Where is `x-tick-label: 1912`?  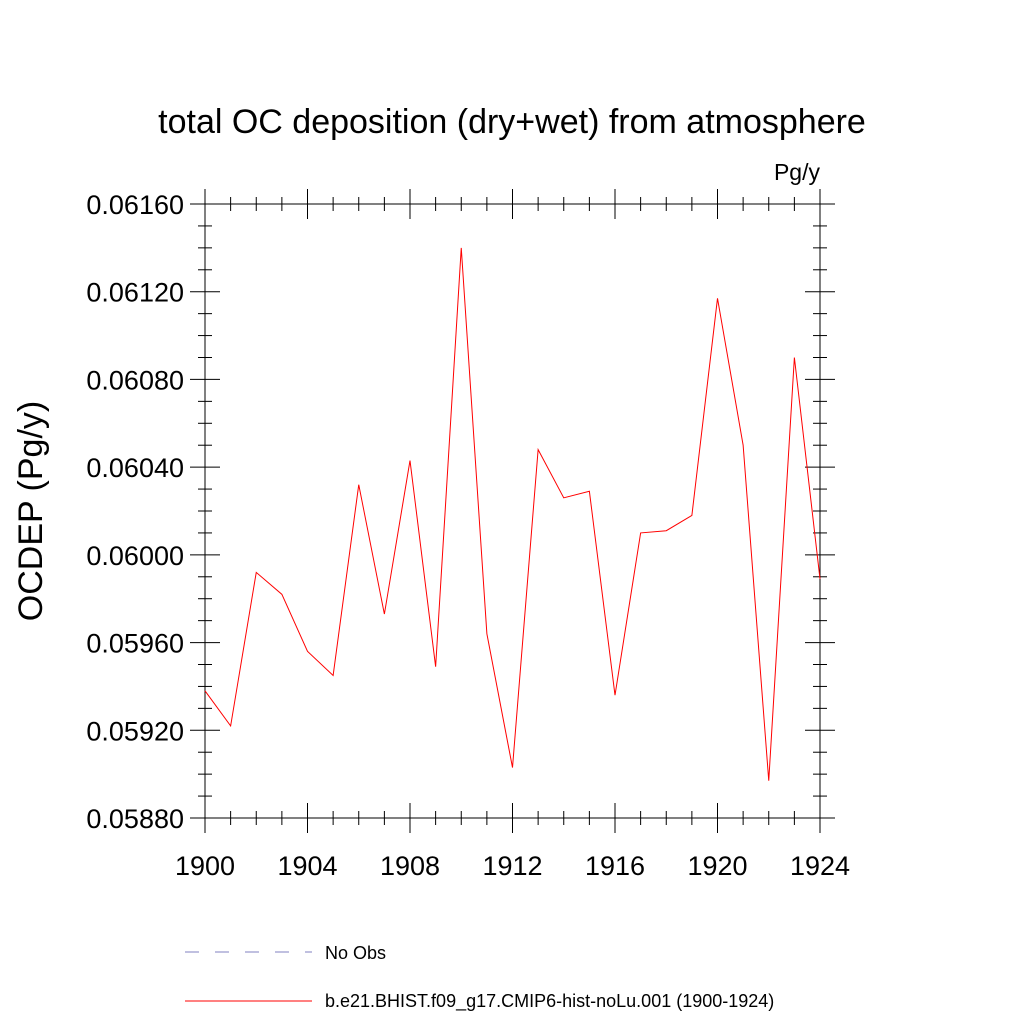 x-tick-label: 1912 is located at coordinates (512, 866).